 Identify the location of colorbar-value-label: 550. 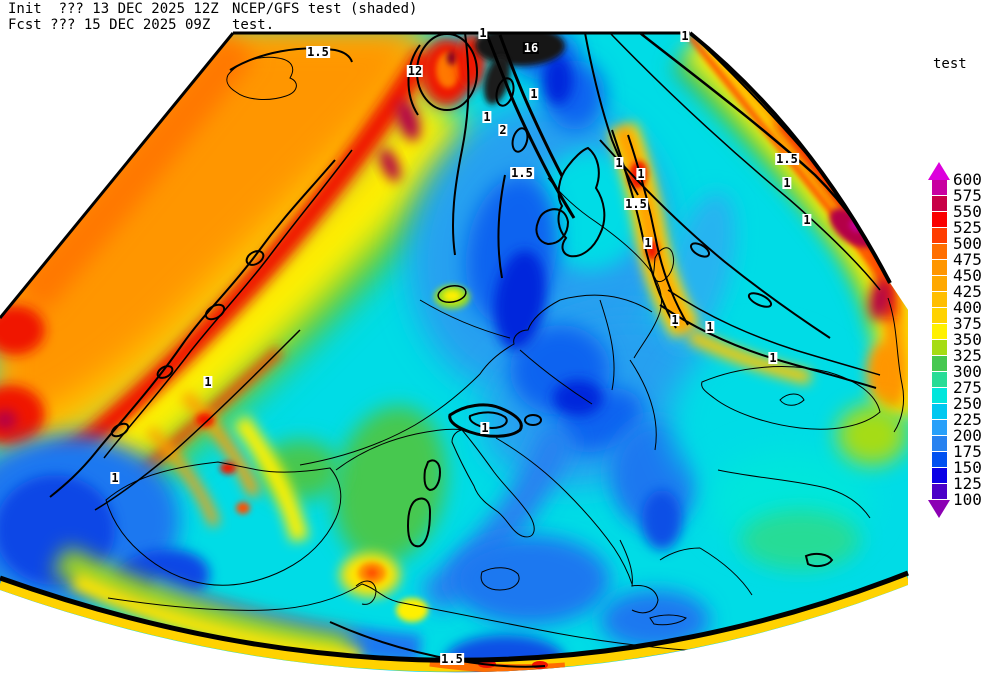
(967, 211).